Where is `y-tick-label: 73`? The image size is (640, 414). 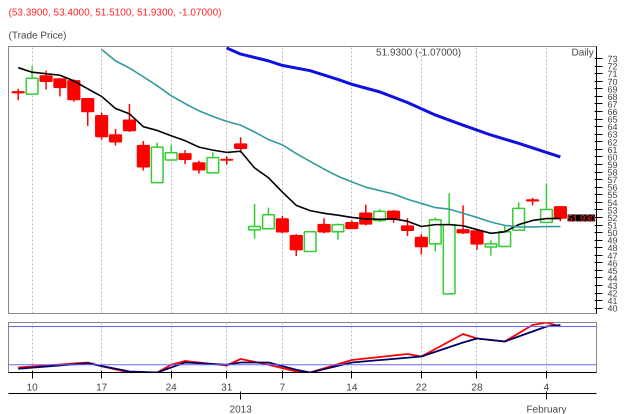 y-tick-label: 73 is located at coordinates (613, 59).